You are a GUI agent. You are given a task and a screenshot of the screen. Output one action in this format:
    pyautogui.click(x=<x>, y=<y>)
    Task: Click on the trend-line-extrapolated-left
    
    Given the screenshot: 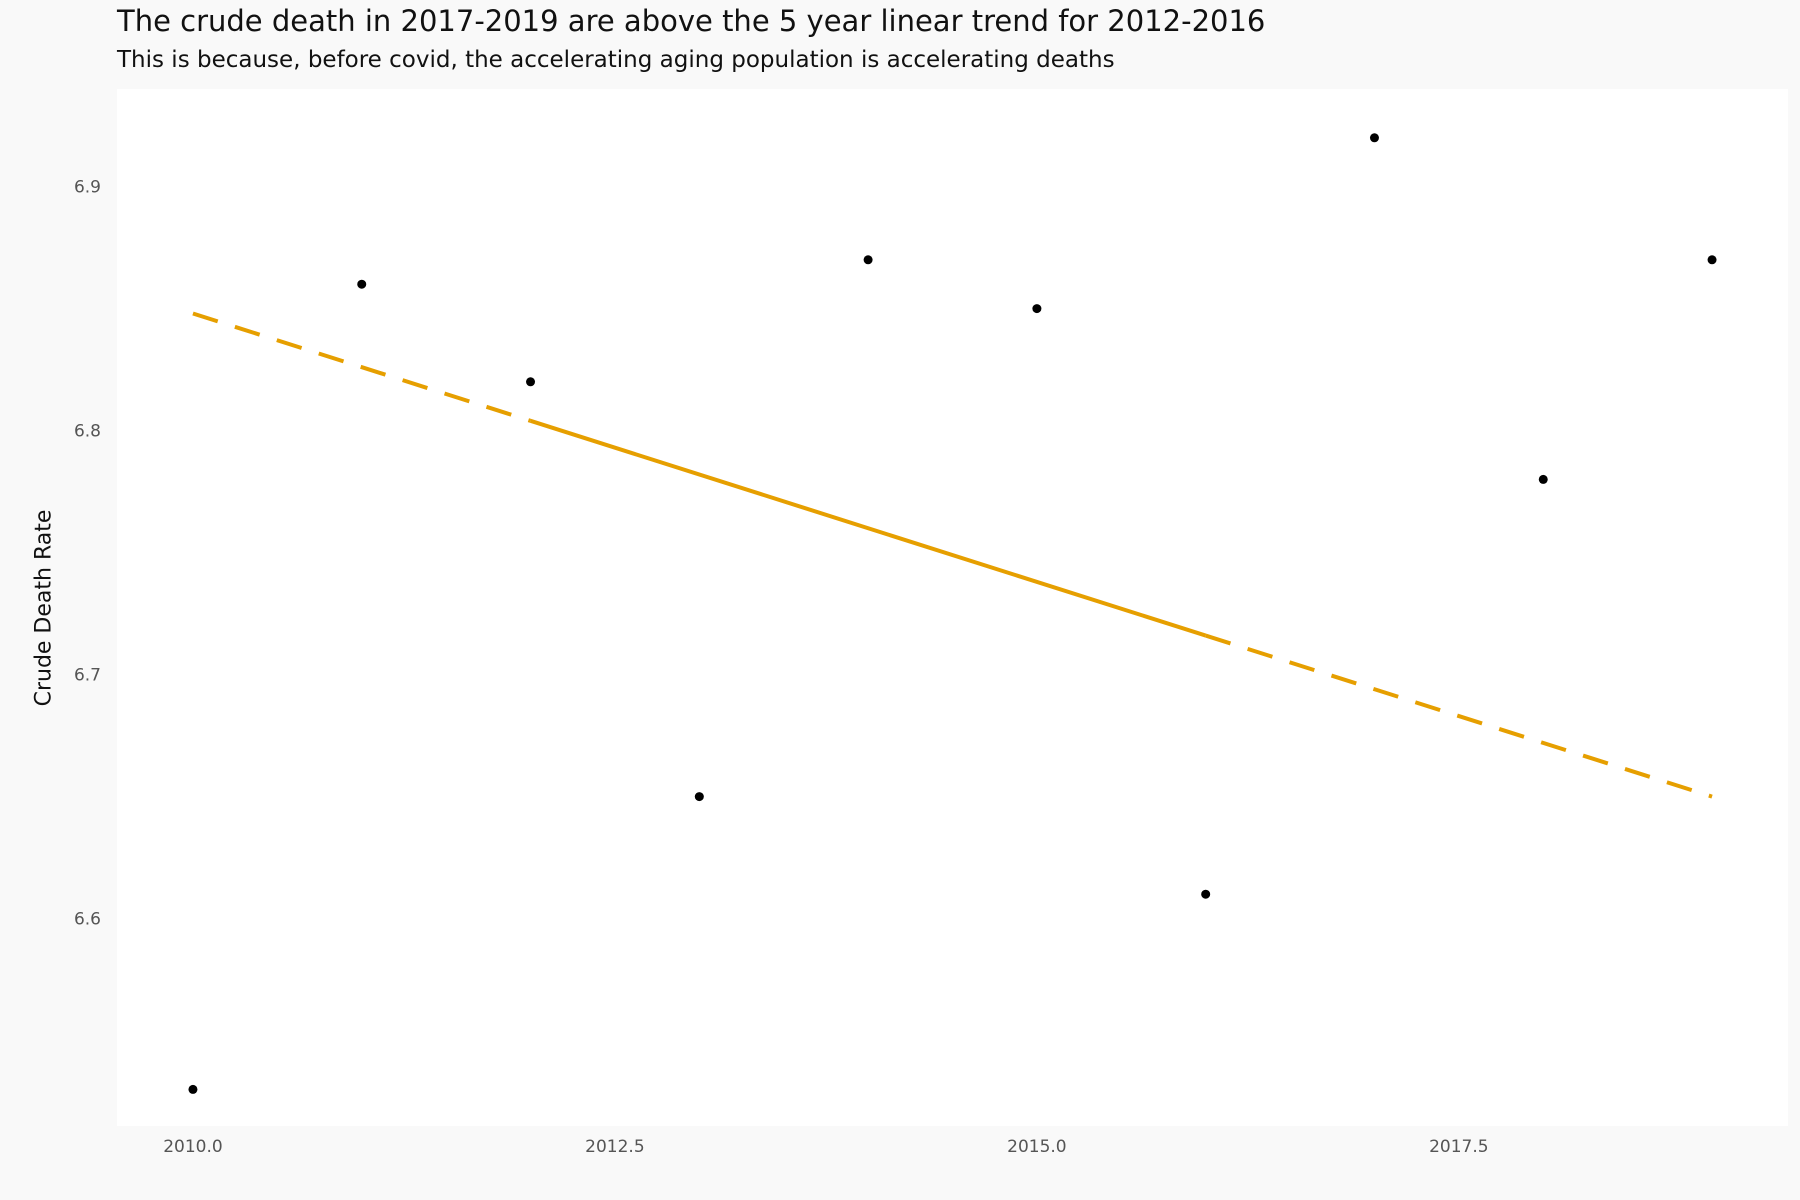 What is the action you would take?
    pyautogui.click(x=362, y=367)
    